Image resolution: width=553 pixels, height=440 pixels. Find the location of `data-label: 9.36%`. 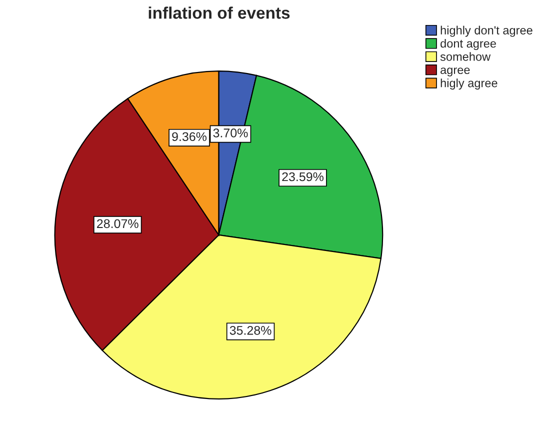

data-label: 9.36% is located at coordinates (189, 137).